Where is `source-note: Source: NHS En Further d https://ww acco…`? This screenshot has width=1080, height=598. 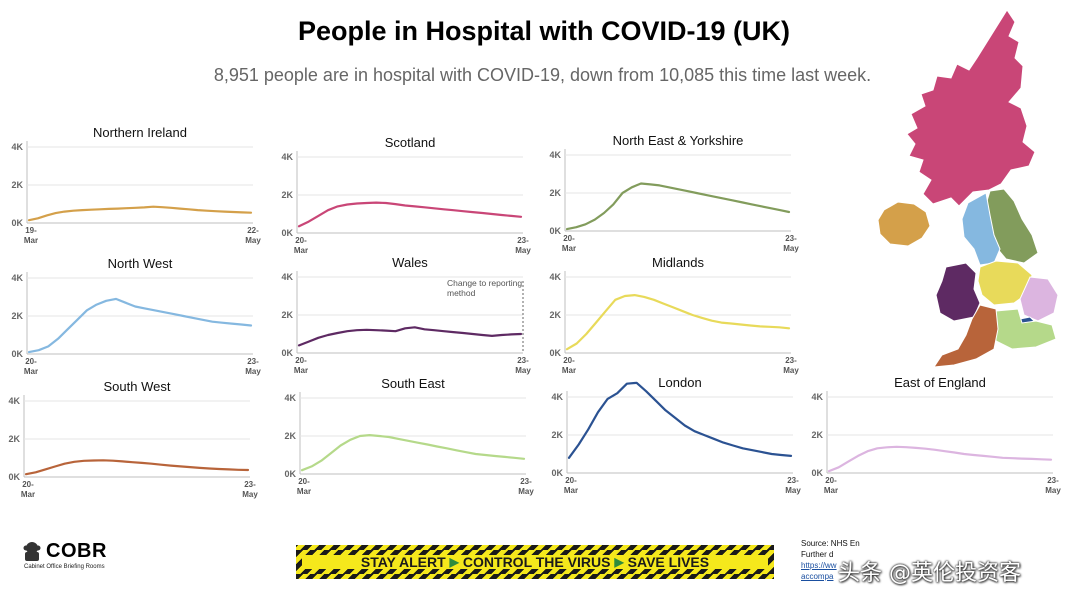 source-note: Source: NHS En Further d https://ww acco… is located at coordinates (936, 560).